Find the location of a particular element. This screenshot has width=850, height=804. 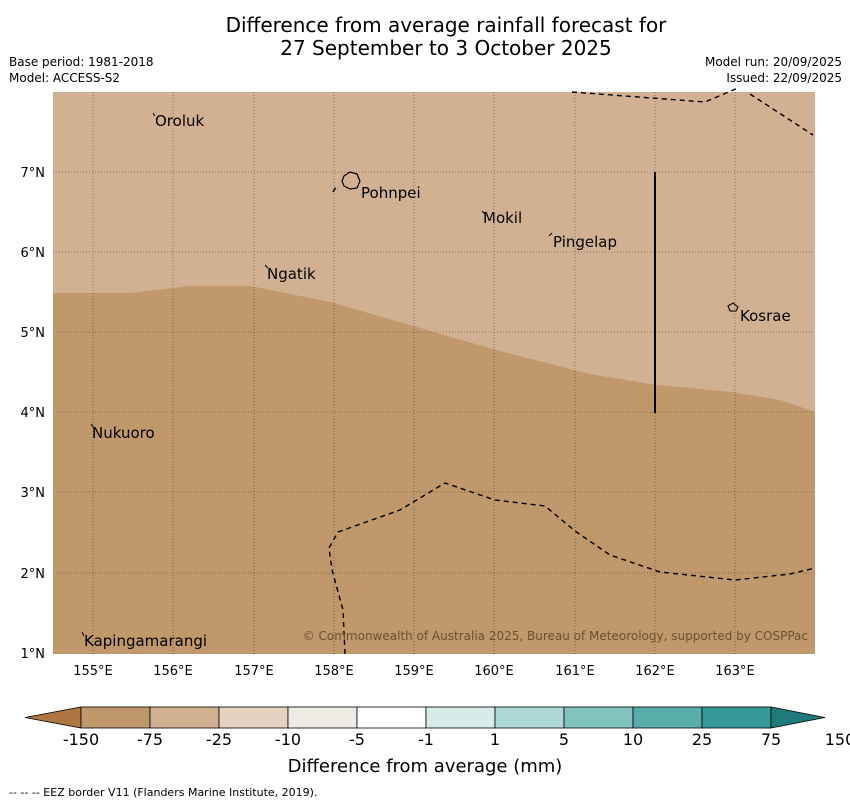

lat-tick: 1°N is located at coordinates (33, 654).